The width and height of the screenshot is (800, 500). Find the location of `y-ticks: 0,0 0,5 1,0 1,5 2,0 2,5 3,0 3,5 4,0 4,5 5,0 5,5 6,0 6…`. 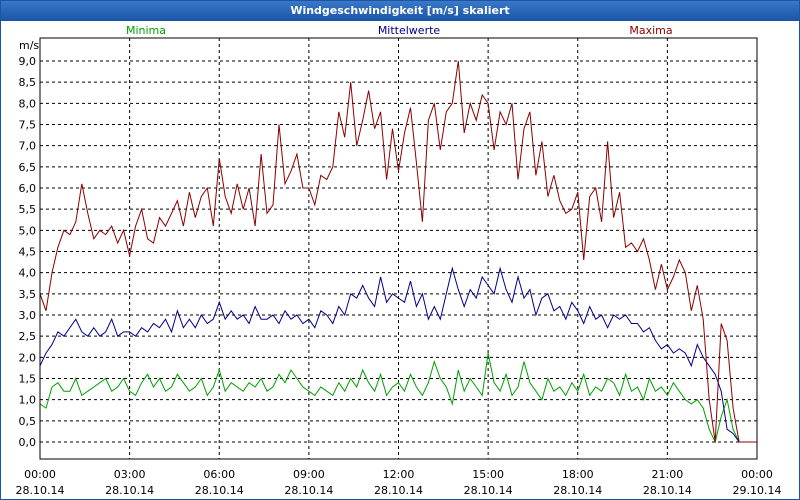

y-ticks: 0,0 0,5 1,0 1,5 2,0 2,5 3,0 3,5 4,0 4,5 5,0 5,5 6,0 6… is located at coordinates (28, 252).